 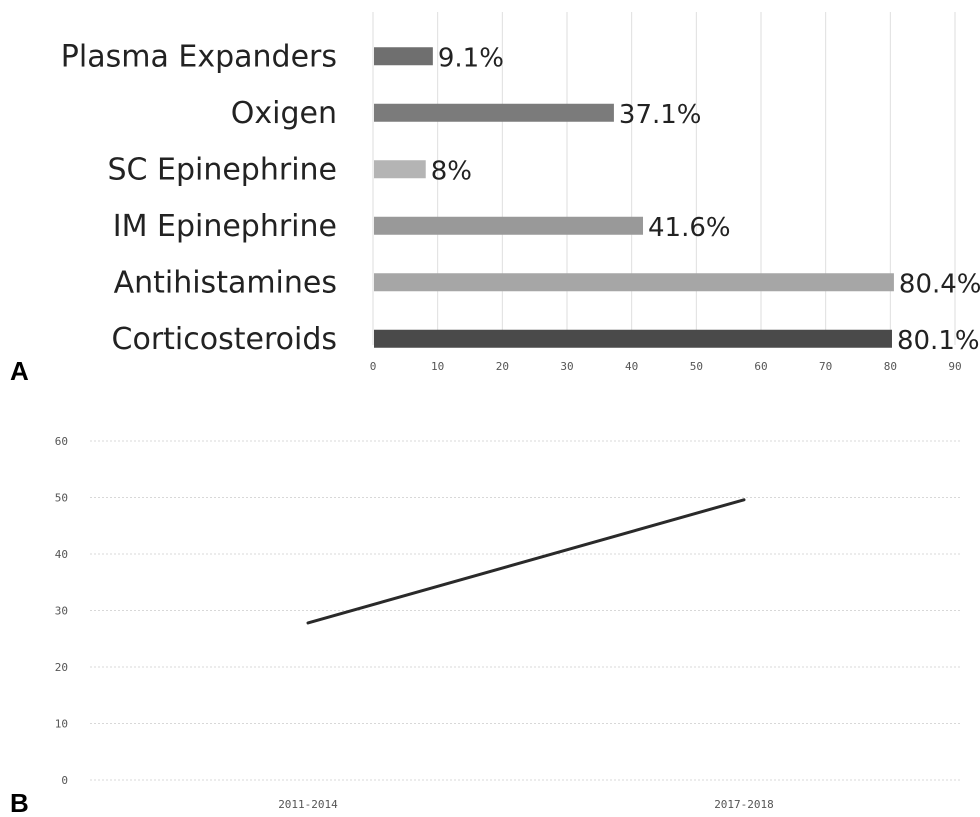 I want to click on panel-a-value-label: 80.4%, so click(x=939, y=284).